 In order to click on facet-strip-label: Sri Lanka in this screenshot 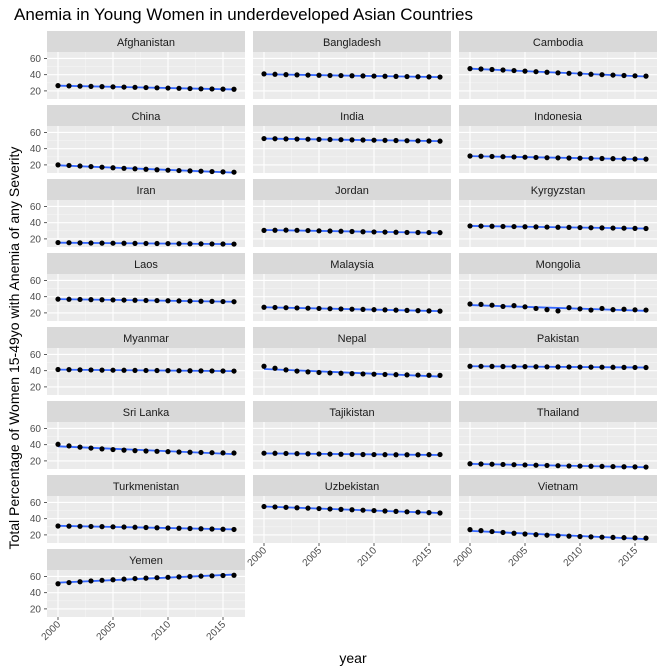, I will do `click(146, 413)`.